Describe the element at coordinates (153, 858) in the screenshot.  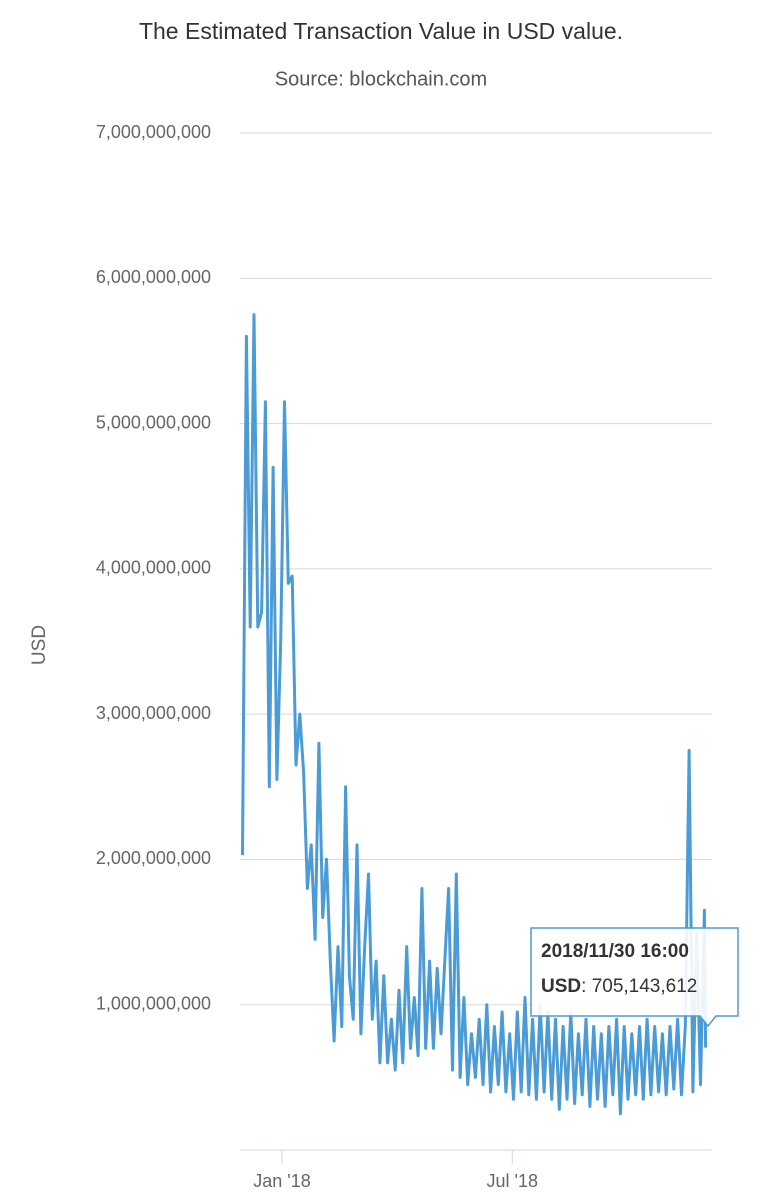
I see `y-tick-label: 2,000,000,000` at that location.